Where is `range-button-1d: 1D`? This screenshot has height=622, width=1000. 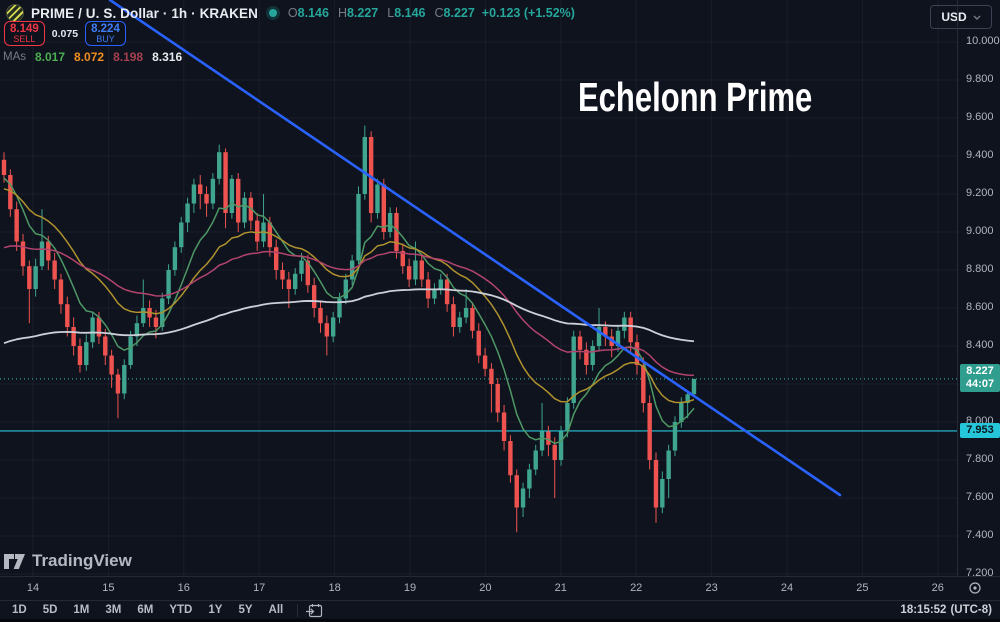 range-button-1d: 1D is located at coordinates (19, 610).